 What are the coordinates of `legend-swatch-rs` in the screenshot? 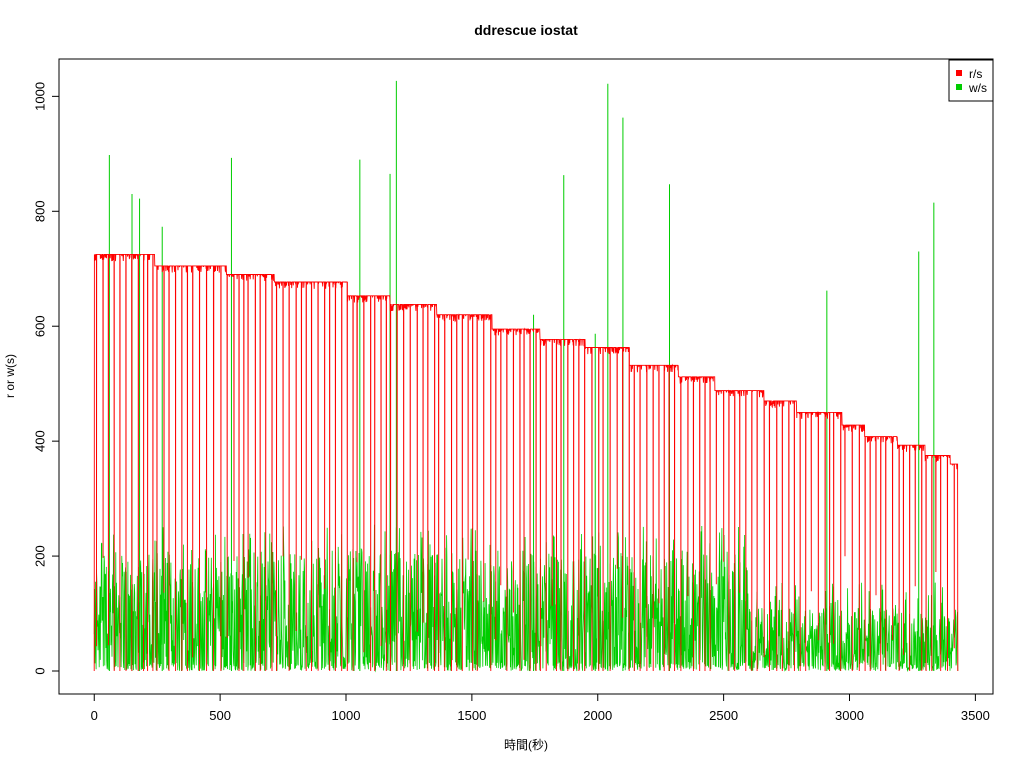 It's located at (959, 73).